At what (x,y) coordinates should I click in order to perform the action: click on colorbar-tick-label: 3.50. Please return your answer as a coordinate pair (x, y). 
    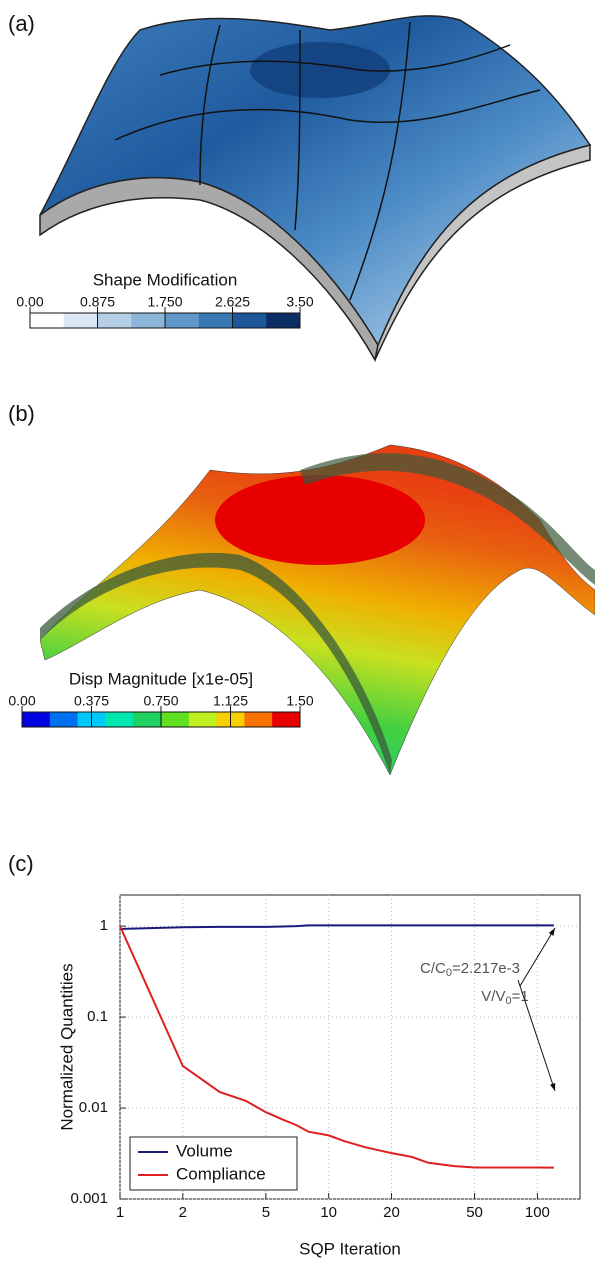
    Looking at the image, I should click on (299, 302).